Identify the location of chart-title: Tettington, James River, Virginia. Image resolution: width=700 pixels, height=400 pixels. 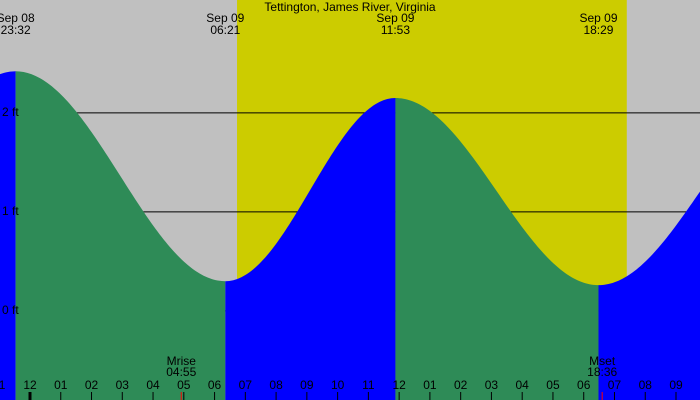
(350, 7).